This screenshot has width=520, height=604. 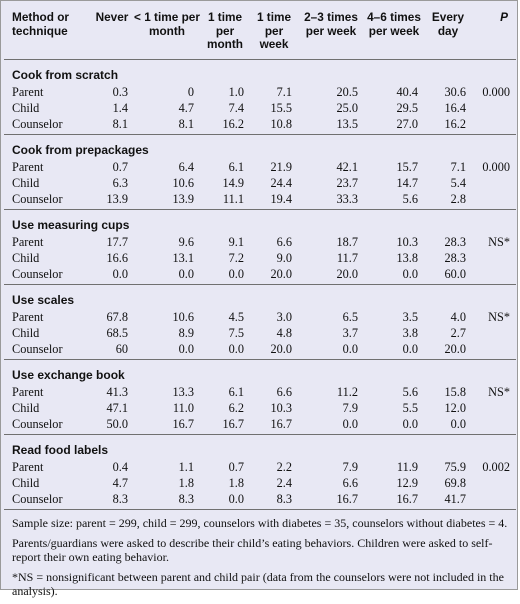 What do you see at coordinates (455, 466) in the screenshot?
I see `table-cell: 75.9` at bounding box center [455, 466].